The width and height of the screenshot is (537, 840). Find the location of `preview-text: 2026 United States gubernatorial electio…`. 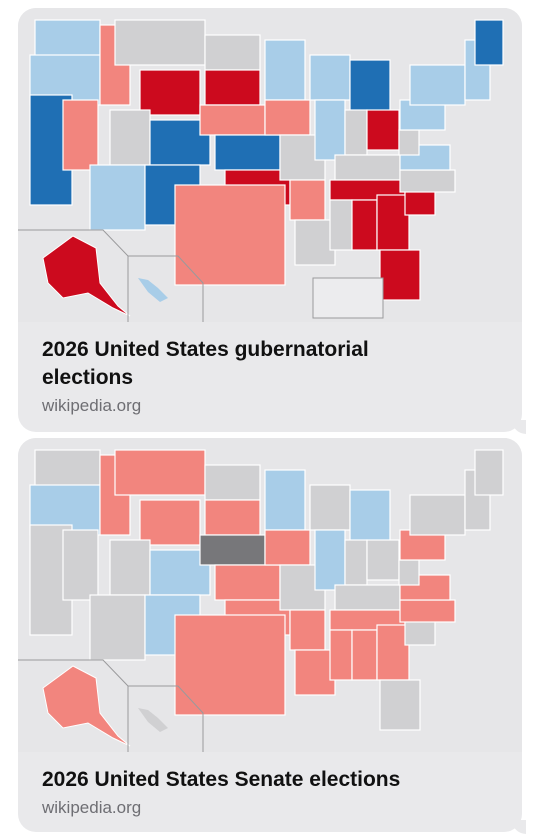

preview-text: 2026 United States gubernatorial electio… is located at coordinates (270, 369).